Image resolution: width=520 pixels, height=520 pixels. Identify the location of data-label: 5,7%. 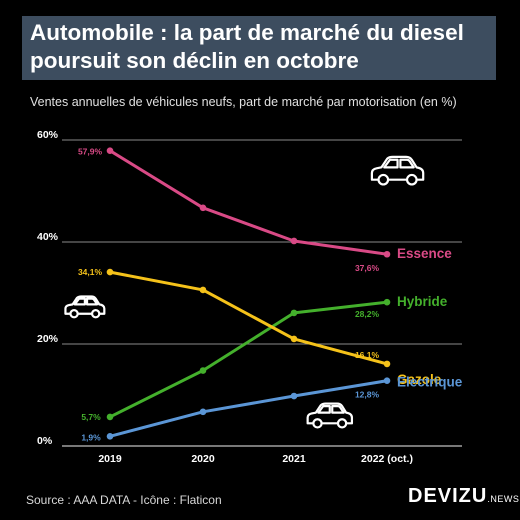
(91, 417).